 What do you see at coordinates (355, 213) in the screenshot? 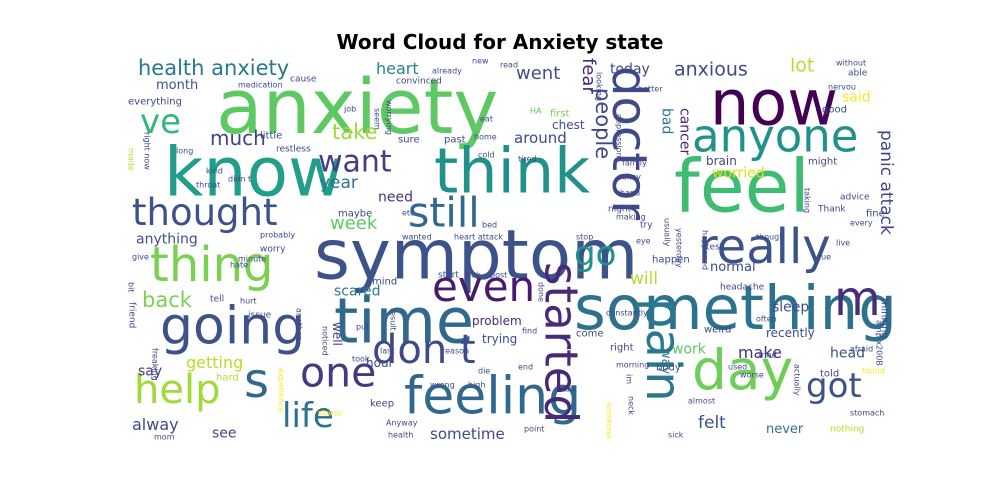
I see `cloud-word: maybe` at bounding box center [355, 213].